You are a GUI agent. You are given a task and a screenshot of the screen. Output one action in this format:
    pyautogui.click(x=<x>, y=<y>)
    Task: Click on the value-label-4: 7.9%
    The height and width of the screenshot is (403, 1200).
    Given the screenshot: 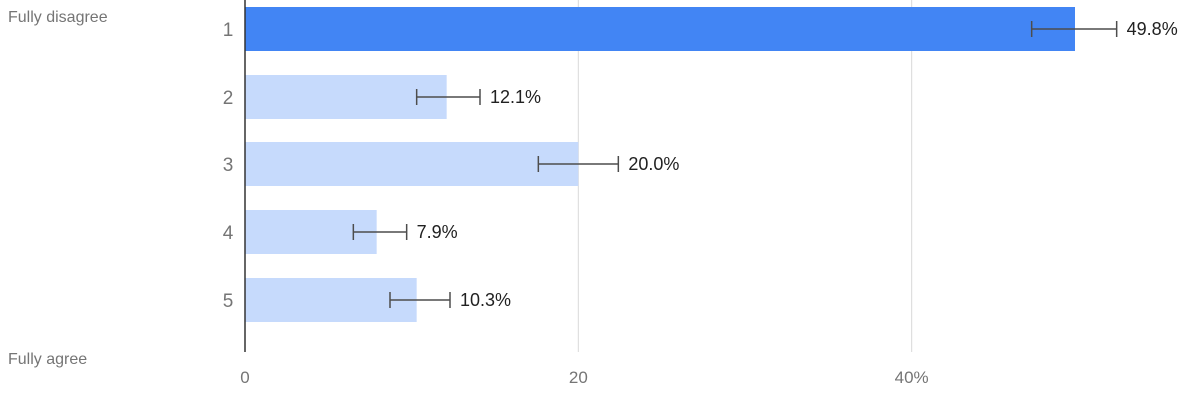 What is the action you would take?
    pyautogui.click(x=437, y=232)
    